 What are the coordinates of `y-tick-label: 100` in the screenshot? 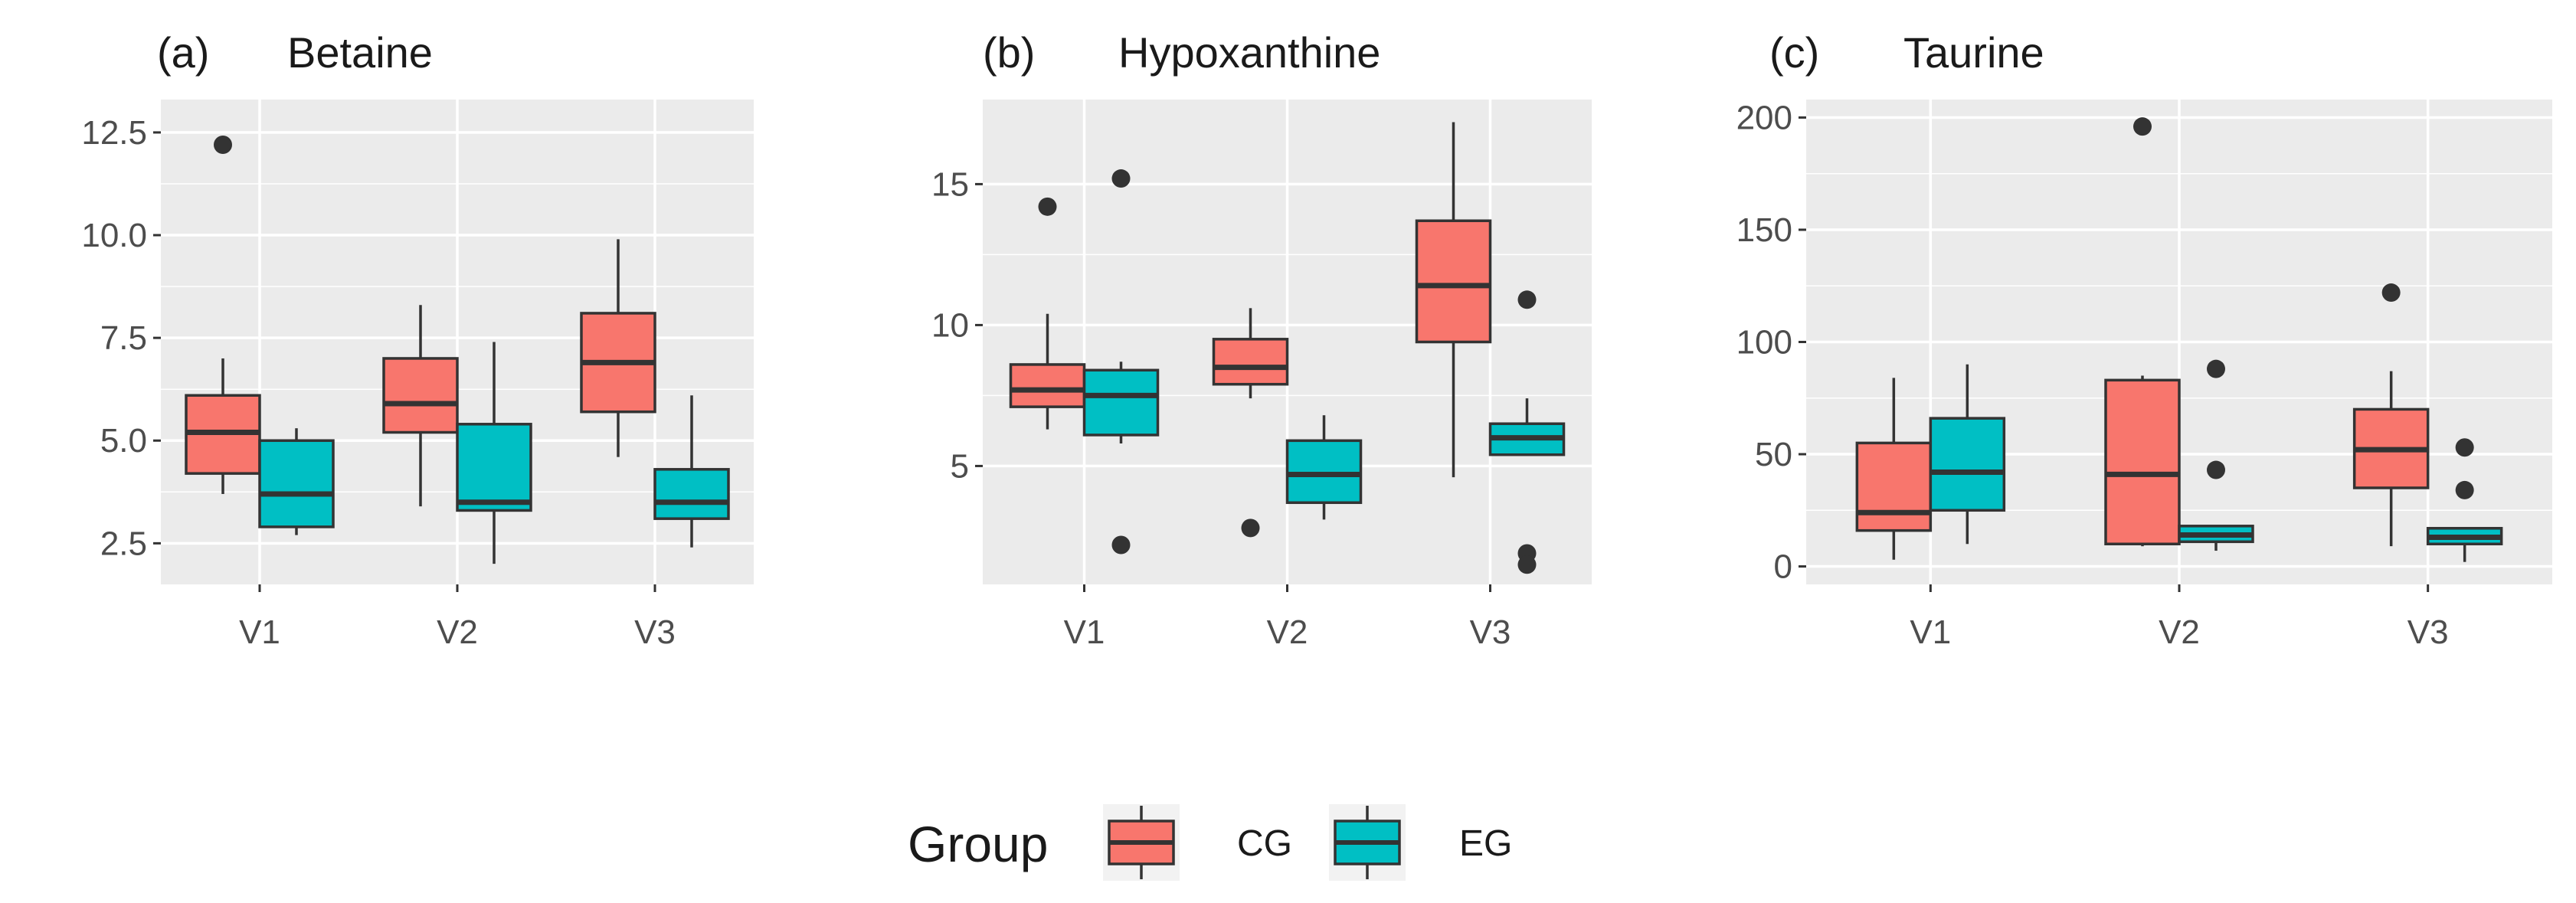 It's located at (1764, 343).